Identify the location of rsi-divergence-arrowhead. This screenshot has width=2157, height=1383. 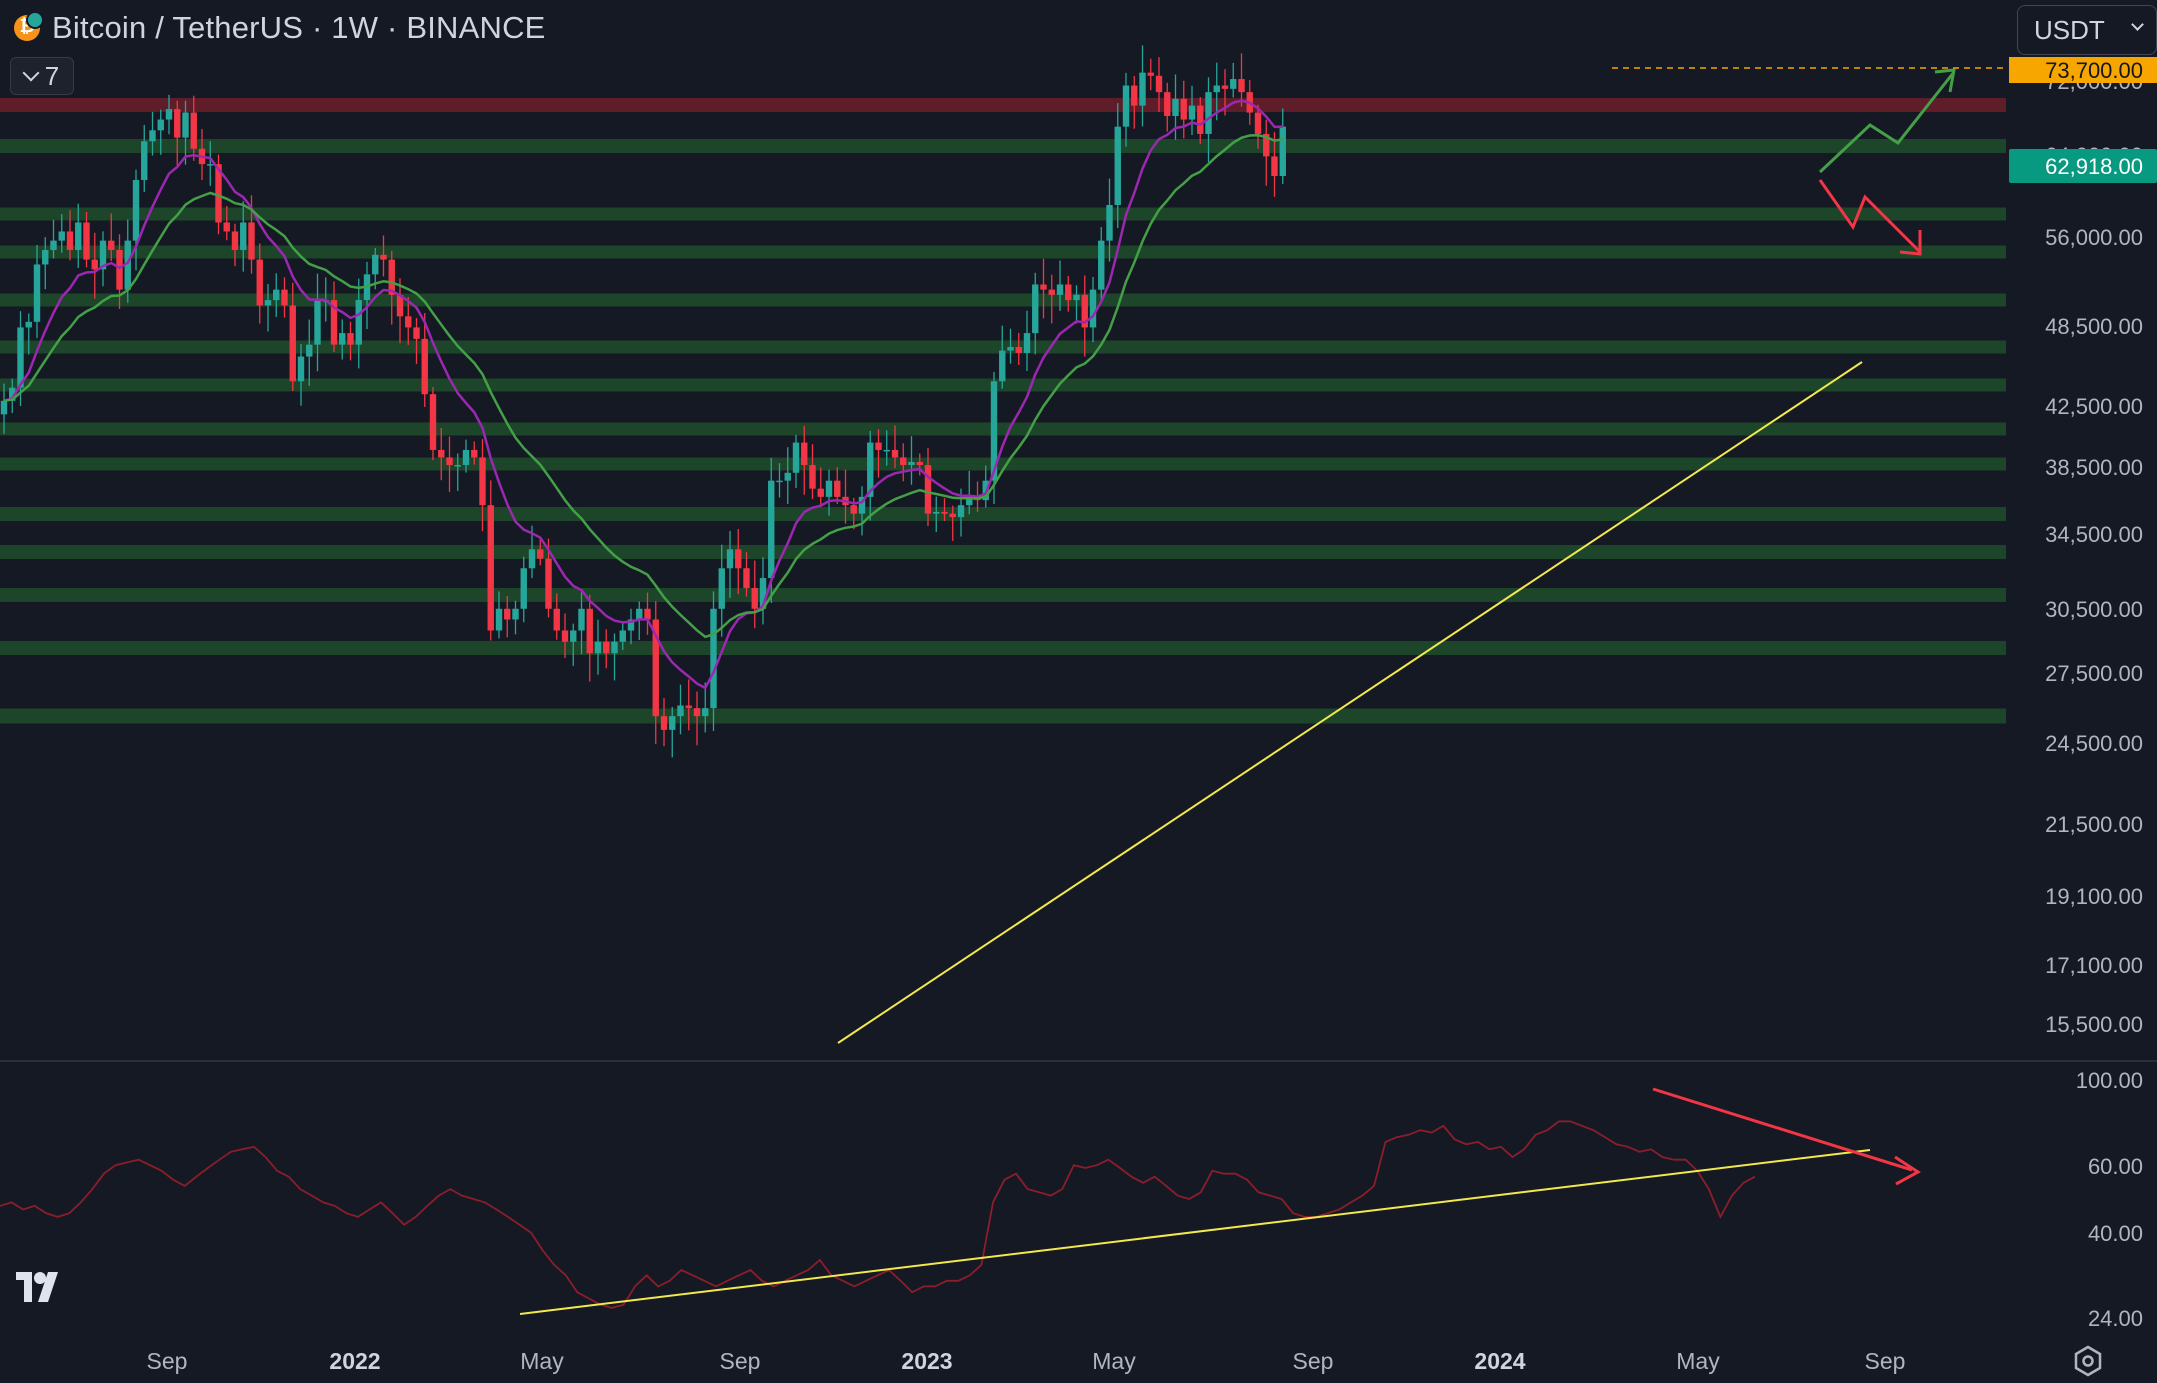
(1907, 1170).